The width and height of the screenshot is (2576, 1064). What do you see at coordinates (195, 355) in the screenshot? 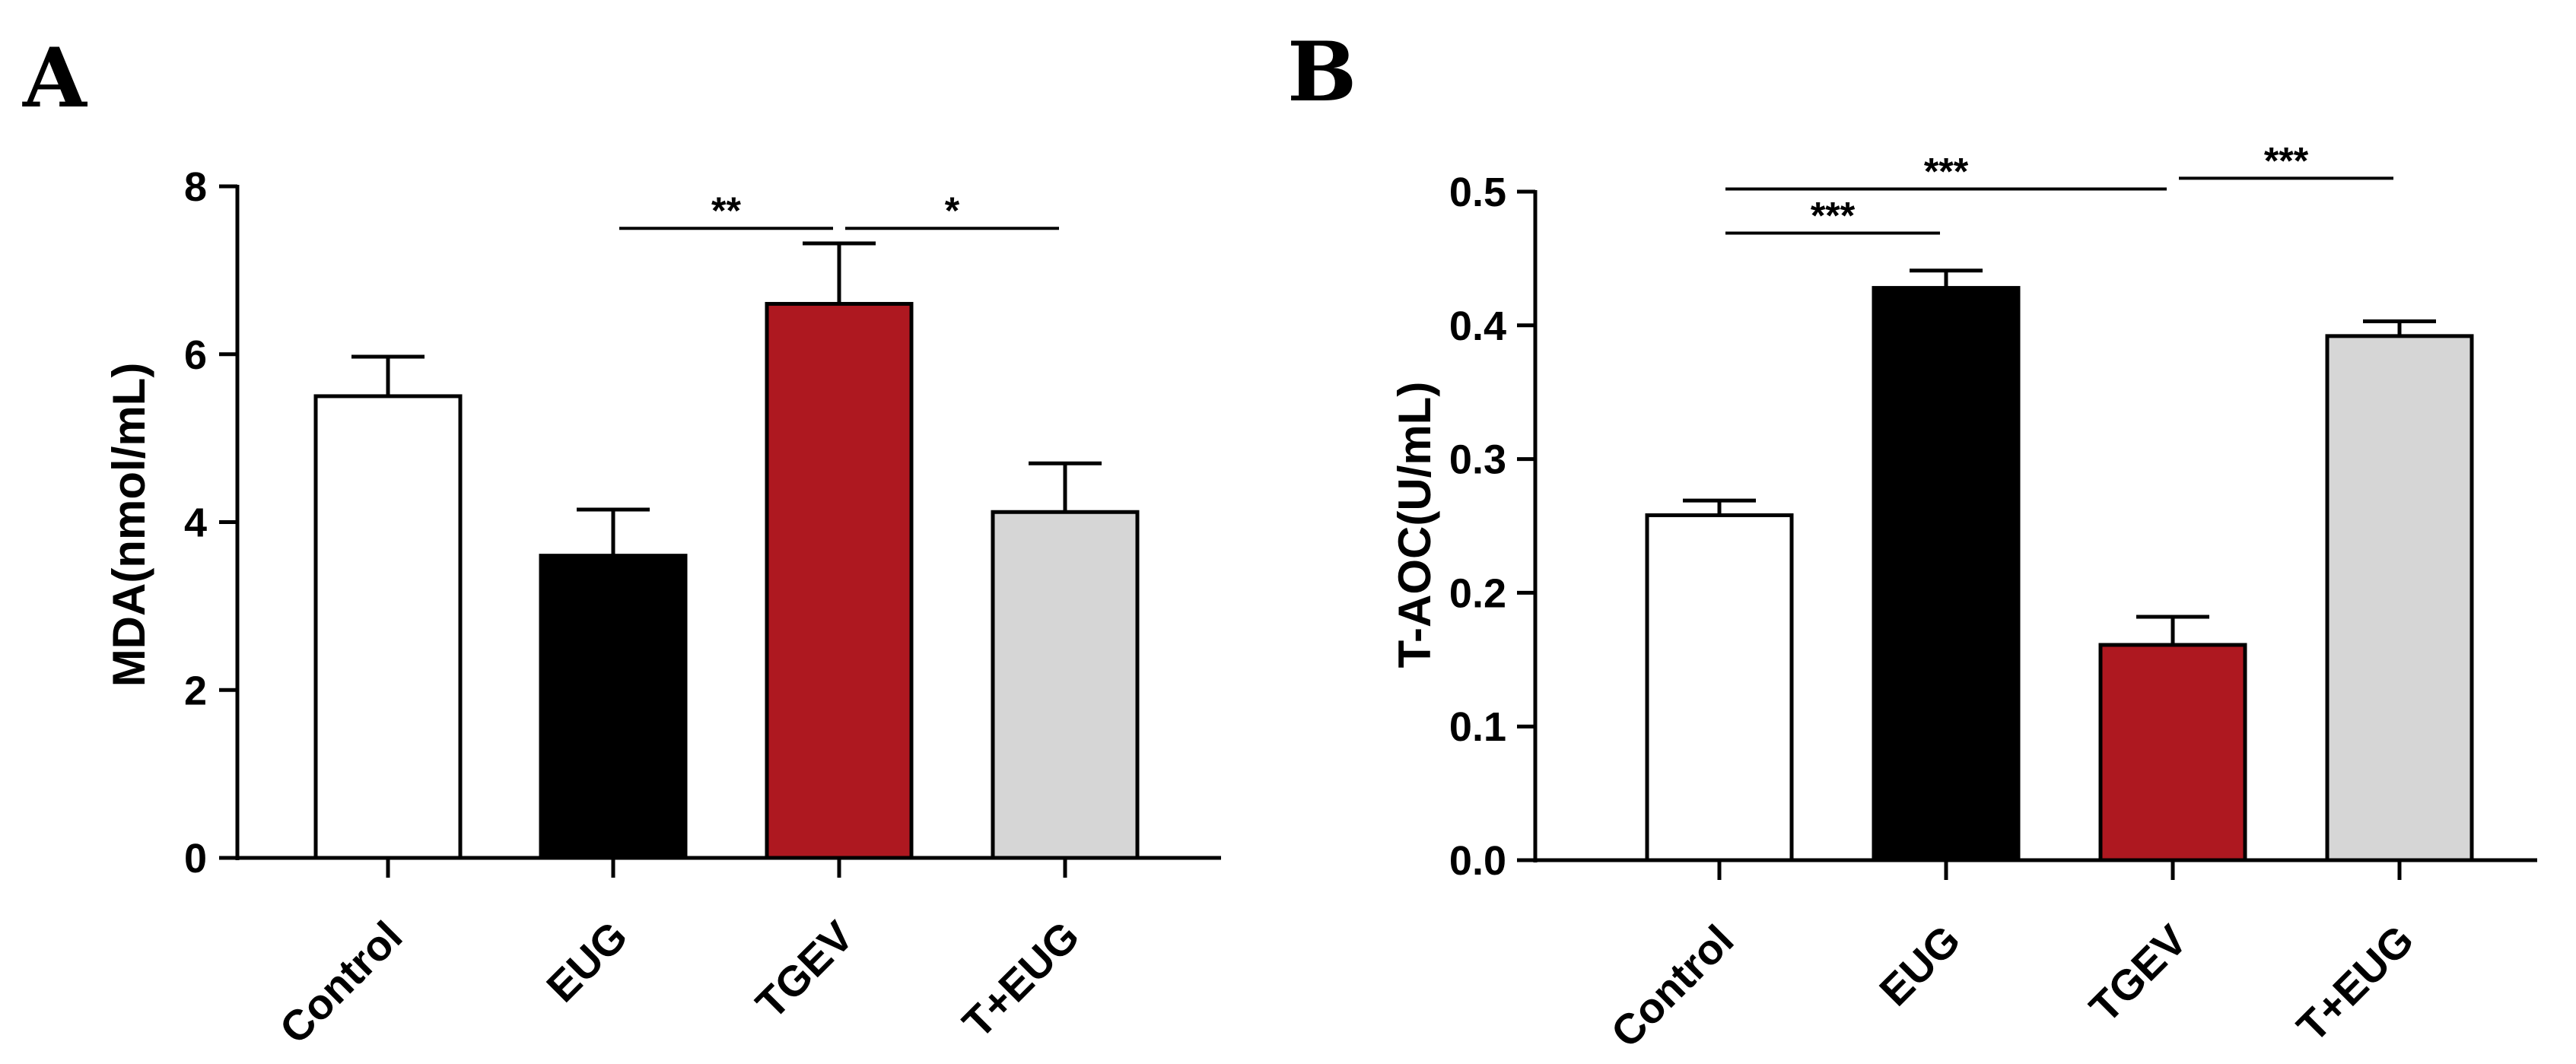
I see `y-tick-label: 6` at bounding box center [195, 355].